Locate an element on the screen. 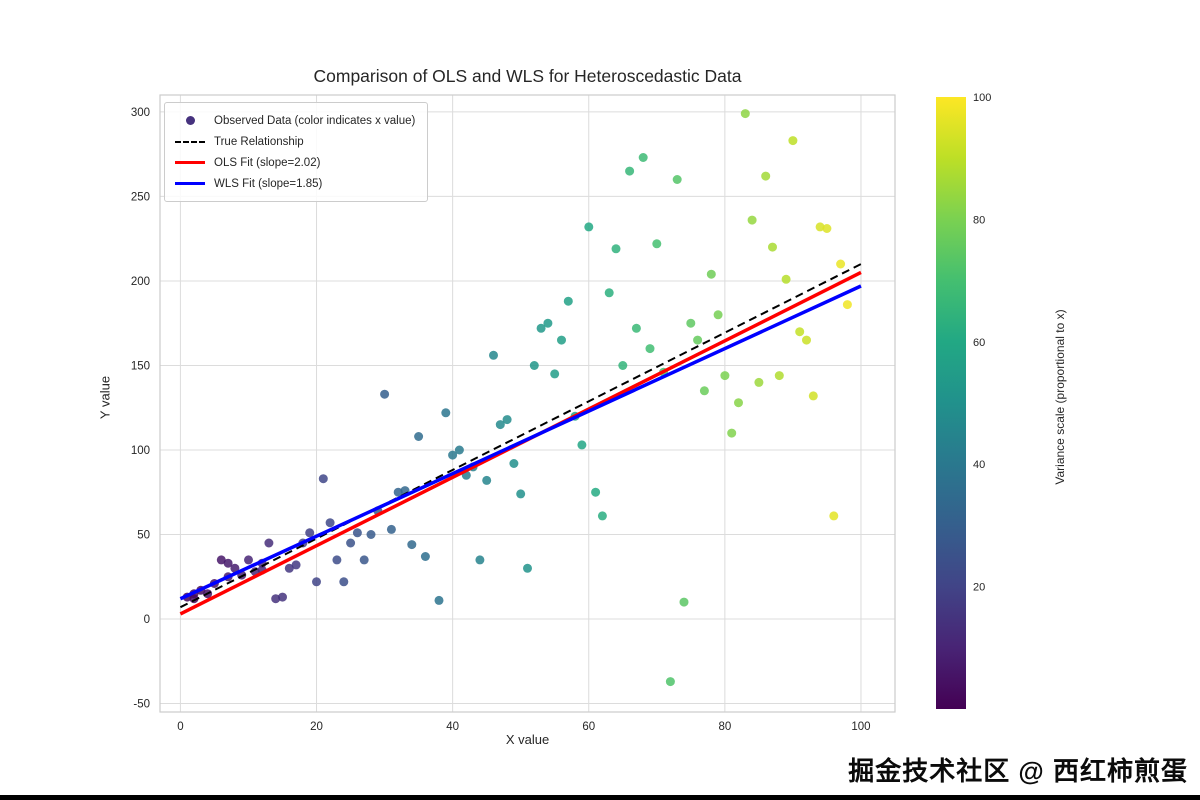 The height and width of the screenshot is (800, 1200). svg-text: -50 is located at coordinates (141, 705).